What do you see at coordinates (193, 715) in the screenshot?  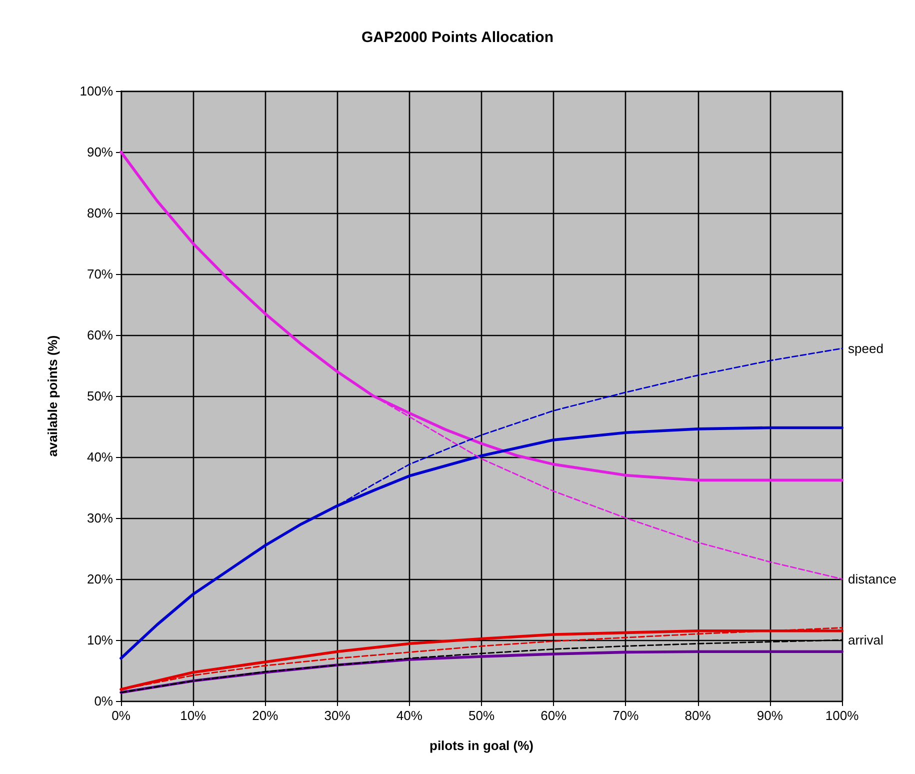 I see `x-tick-label: 10%` at bounding box center [193, 715].